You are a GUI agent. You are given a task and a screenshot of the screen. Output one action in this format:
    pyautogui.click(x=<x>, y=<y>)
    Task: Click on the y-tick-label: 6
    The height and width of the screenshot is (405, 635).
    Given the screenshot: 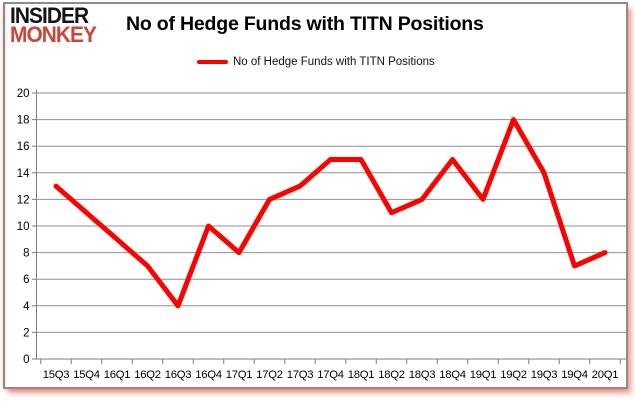 What is the action you would take?
    pyautogui.click(x=26, y=280)
    